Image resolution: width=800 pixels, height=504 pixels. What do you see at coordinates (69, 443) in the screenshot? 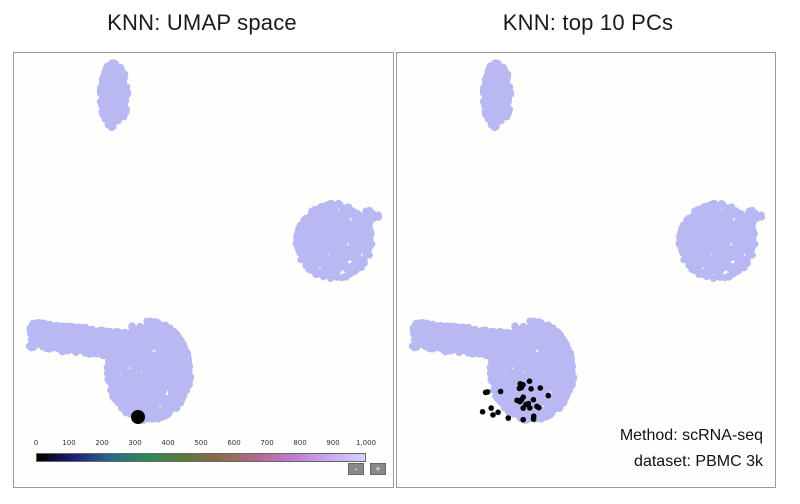
I see `legend-tick: 100` at bounding box center [69, 443].